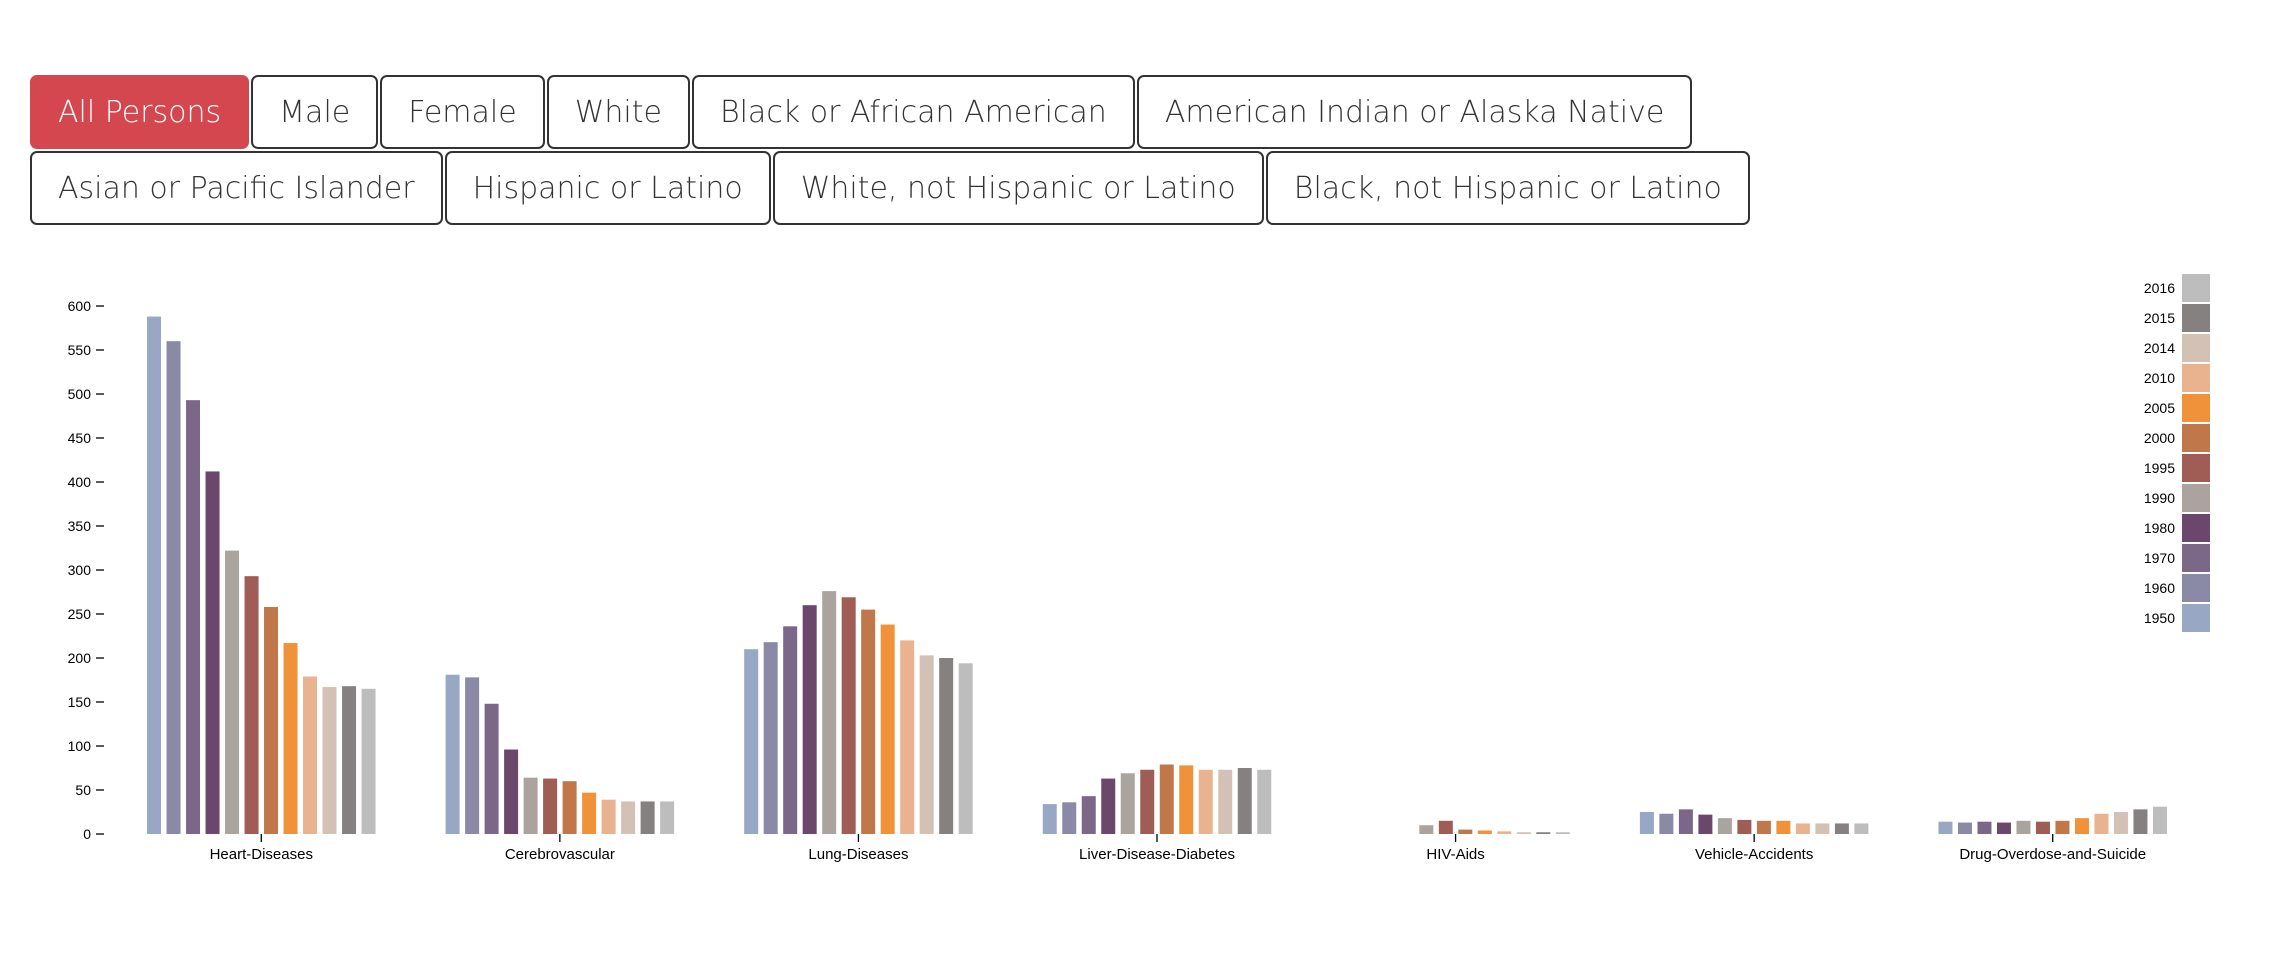 This screenshot has height=954, width=2276. I want to click on y-tick-label: 550, so click(80, 350).